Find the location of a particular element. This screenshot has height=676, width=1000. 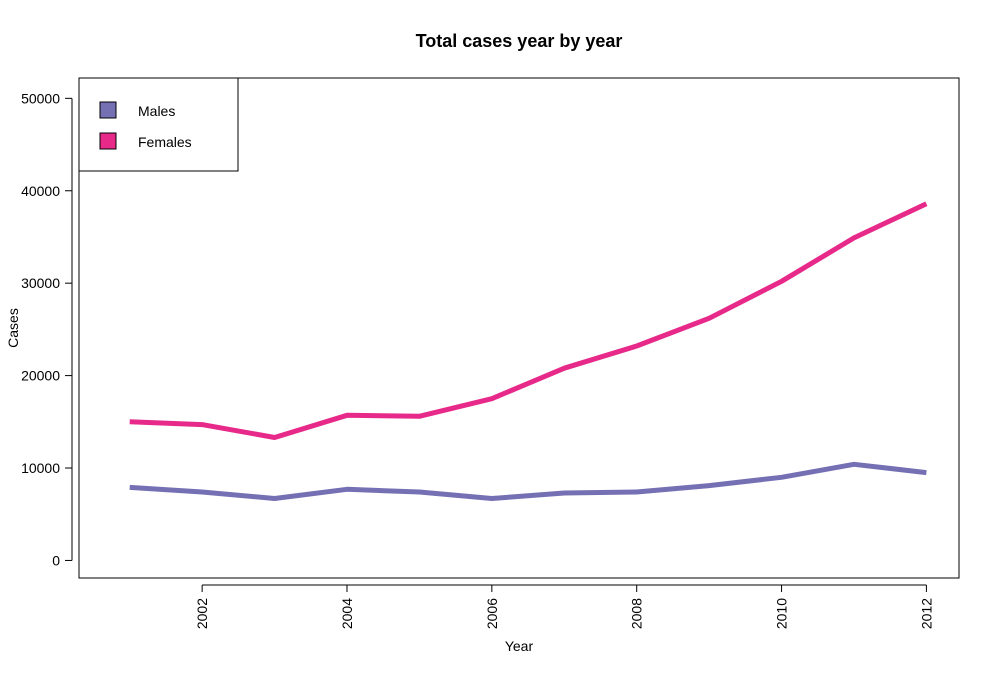

legend-swatch-males is located at coordinates (108, 110).